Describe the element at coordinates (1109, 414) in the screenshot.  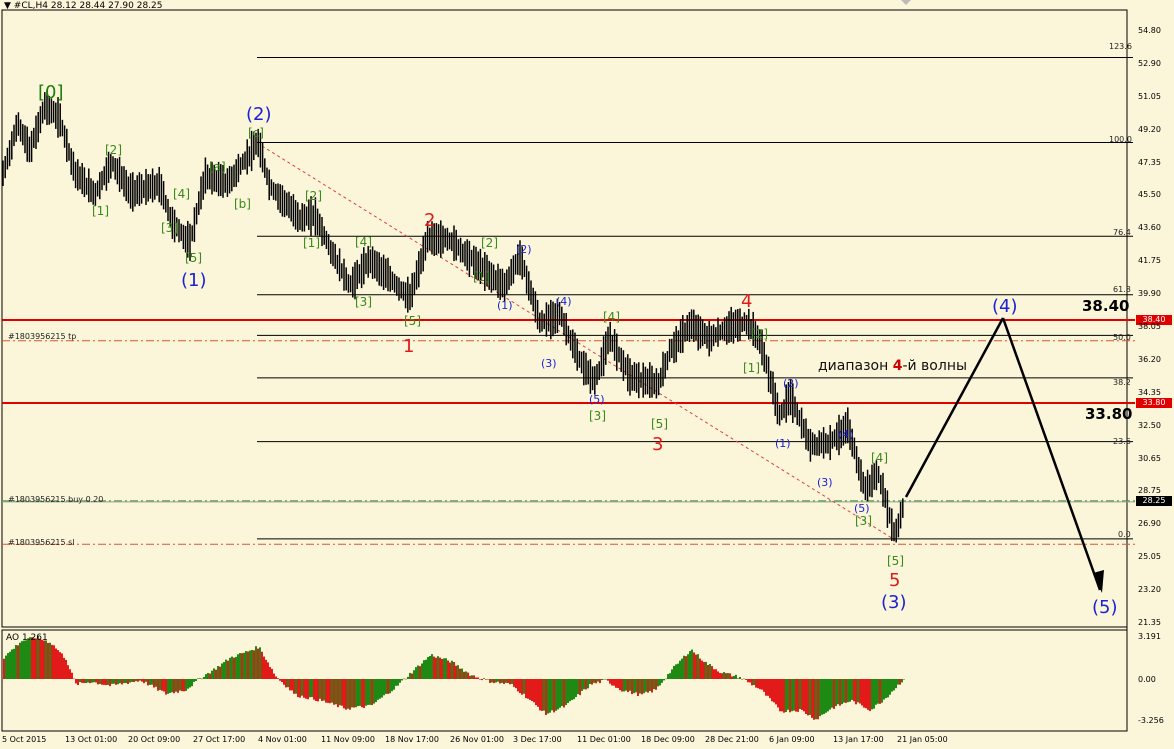
I see `level-label-33-80: 33.80` at that location.